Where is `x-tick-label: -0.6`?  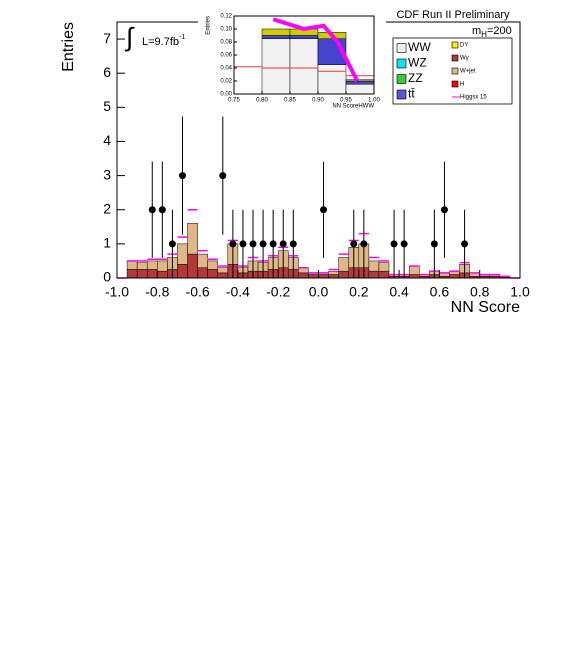 x-tick-label: -0.6 is located at coordinates (198, 292).